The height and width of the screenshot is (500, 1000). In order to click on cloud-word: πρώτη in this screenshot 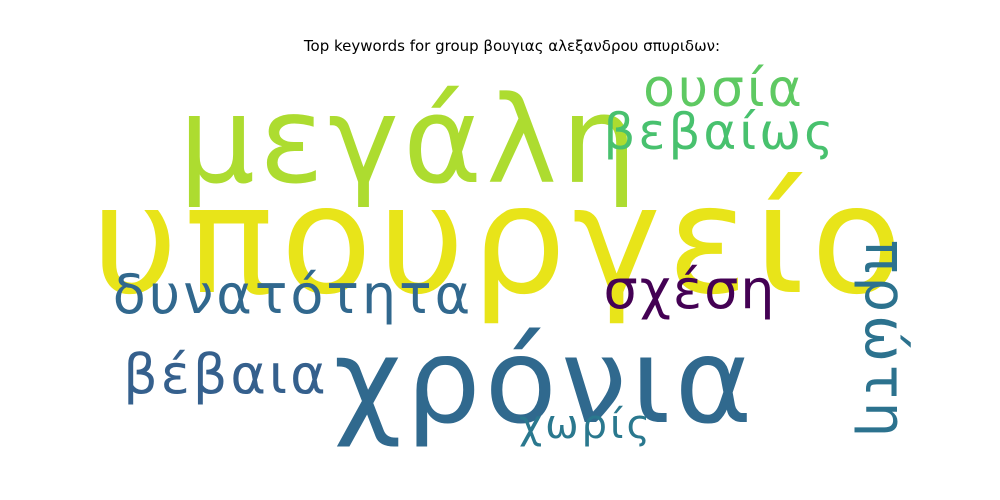, I will do `click(884, 340)`.